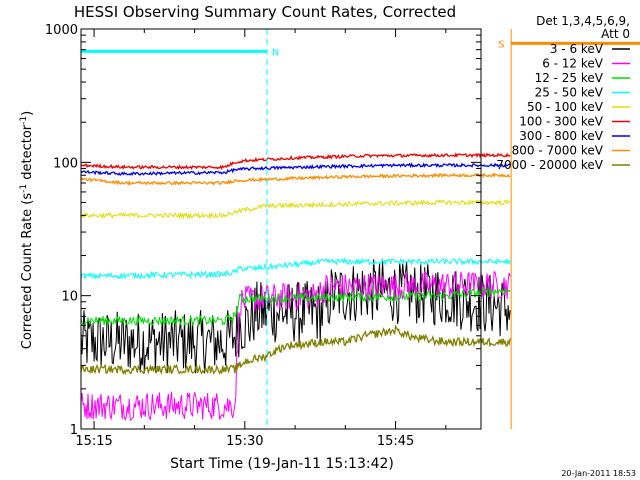 The height and width of the screenshot is (480, 640). Describe the element at coordinates (275, 52) in the screenshot. I see `status-bar-label: N` at that location.